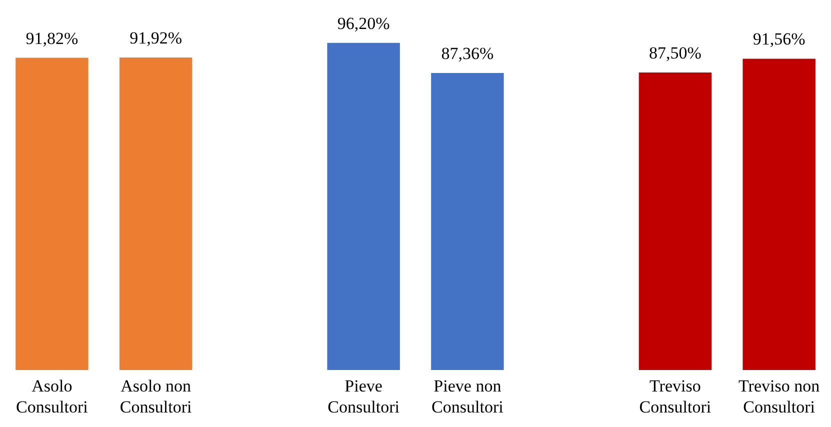 The image size is (831, 427). What do you see at coordinates (467, 53) in the screenshot?
I see `data-label: 87,36%` at bounding box center [467, 53].